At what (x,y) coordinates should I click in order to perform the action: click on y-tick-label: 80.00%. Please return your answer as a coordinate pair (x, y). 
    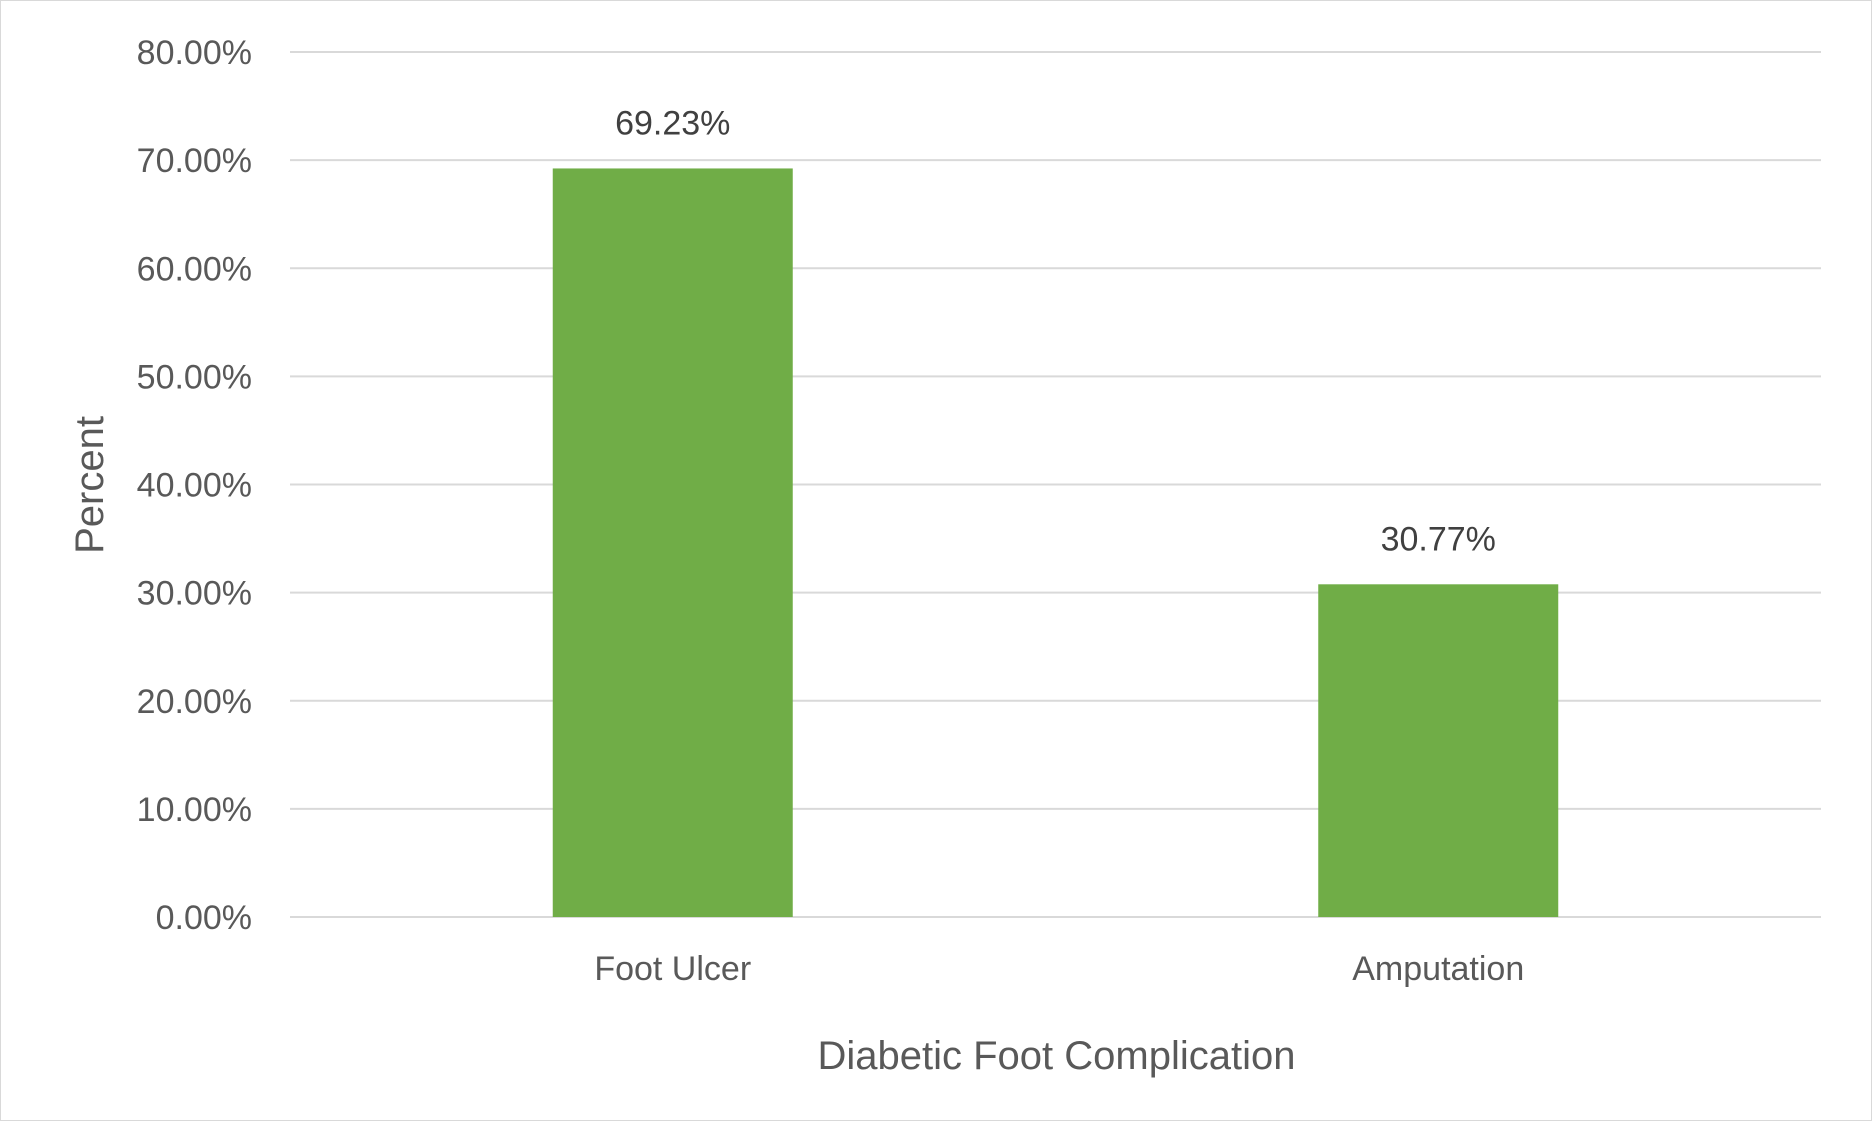
    Looking at the image, I should click on (194, 53).